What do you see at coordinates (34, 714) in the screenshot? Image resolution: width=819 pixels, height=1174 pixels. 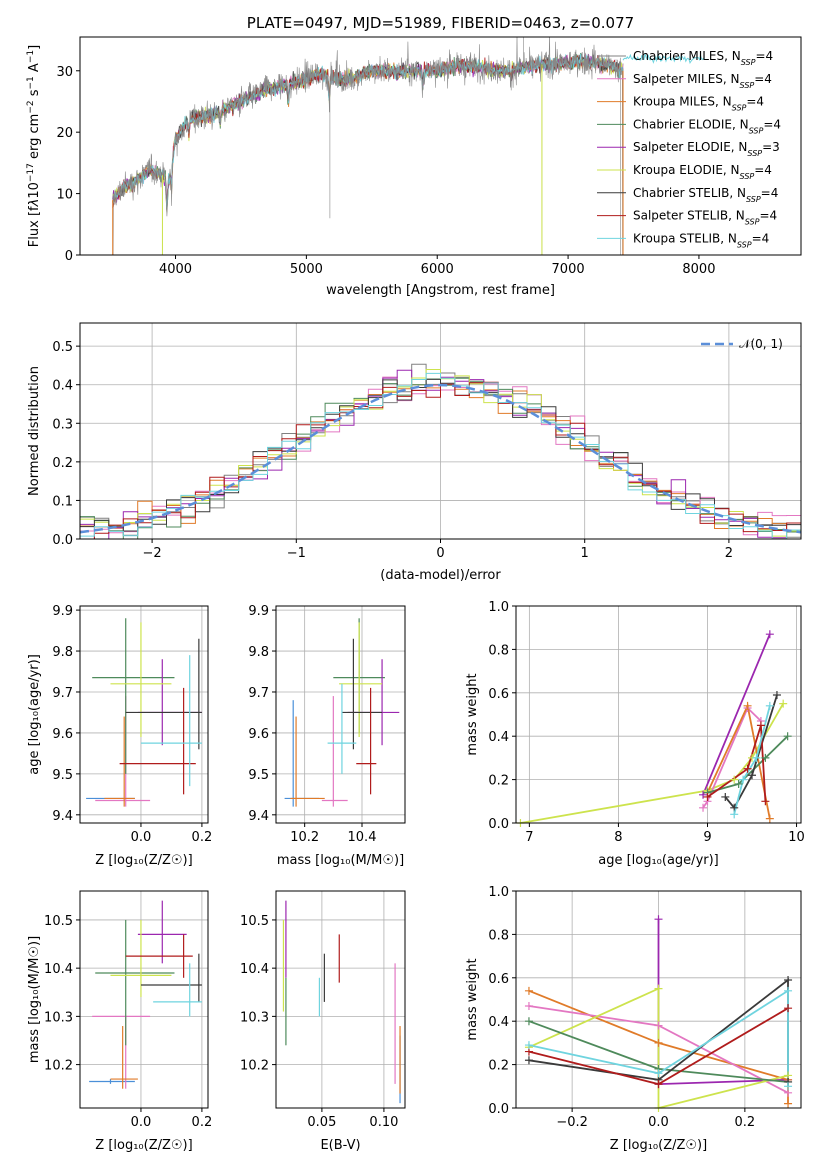 I see `y-axis-label: age [log₁₀(age/yr)]` at bounding box center [34, 714].